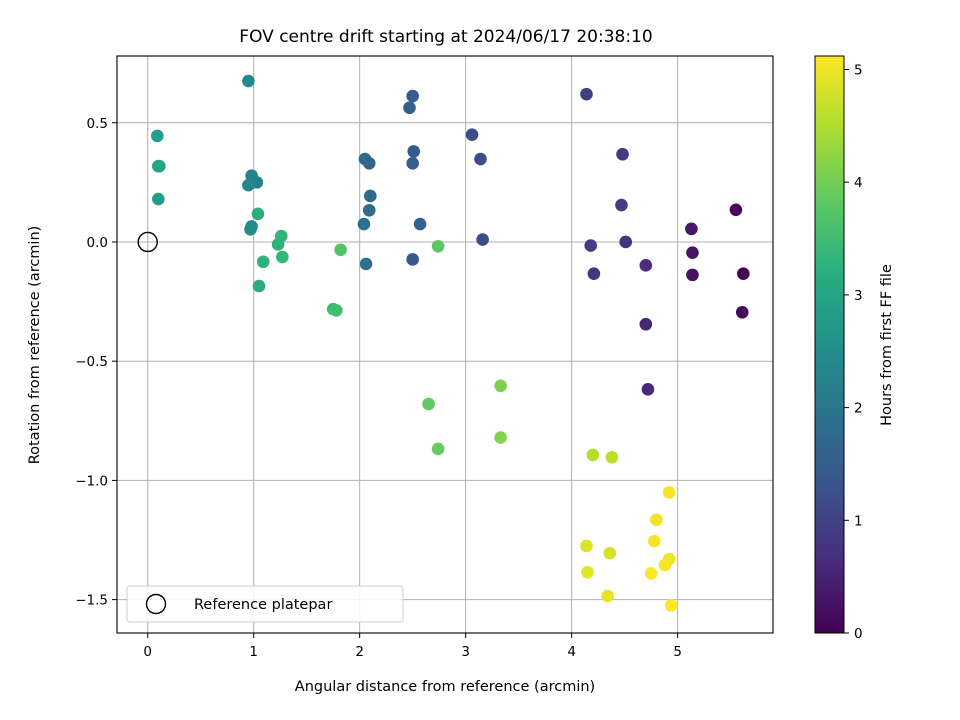  What do you see at coordinates (445, 687) in the screenshot?
I see `x-axis-label: Angular distance from reference (arcmin)` at bounding box center [445, 687].